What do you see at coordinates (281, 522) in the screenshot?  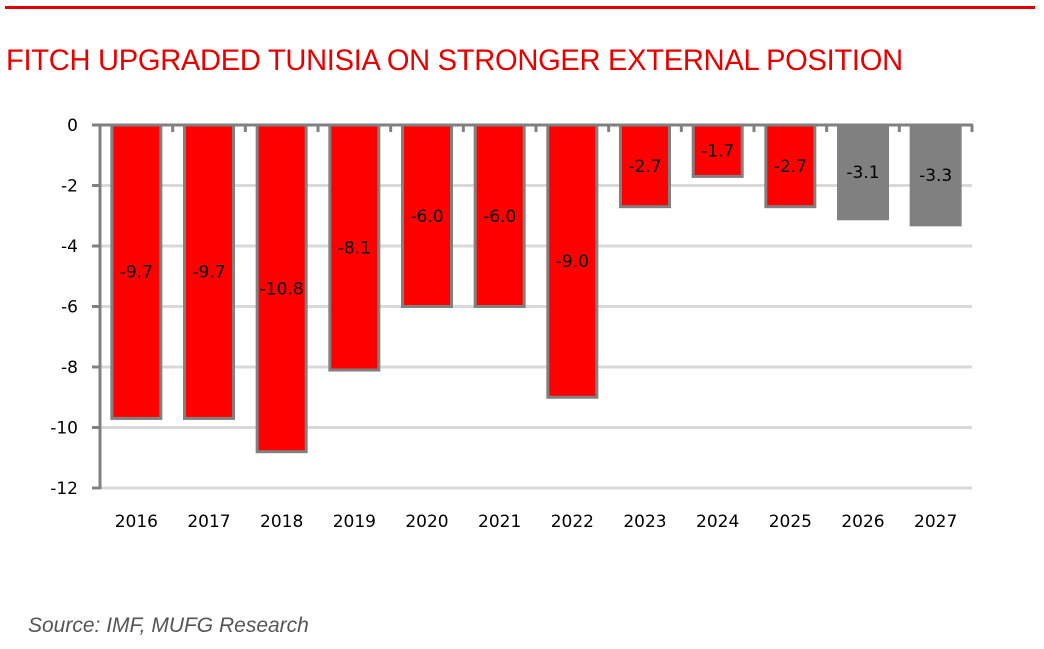 I see `x-tick-label-2018: 2018` at bounding box center [281, 522].